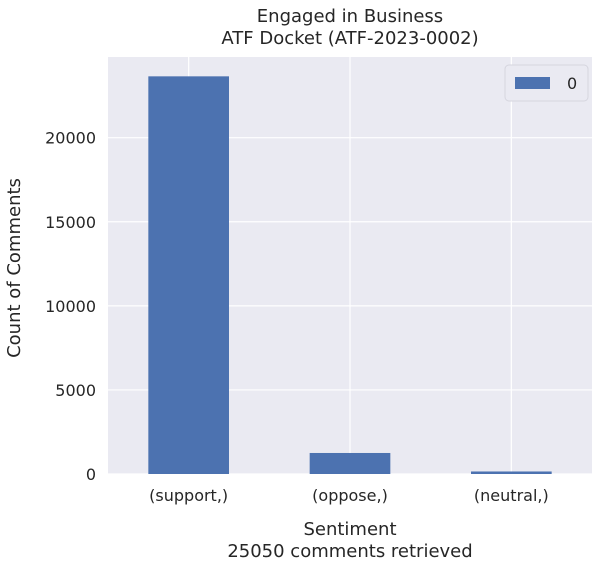 This screenshot has width=600, height=567. I want to click on x-tick-label: (oppose,), so click(350, 495).